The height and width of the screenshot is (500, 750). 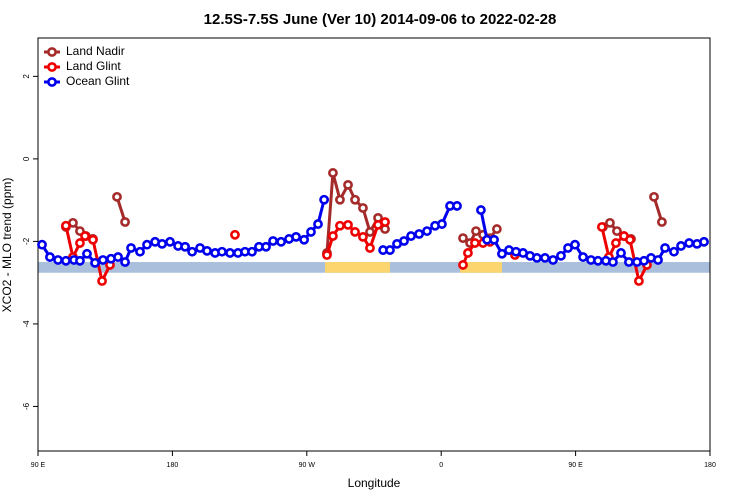 What do you see at coordinates (26, 76) in the screenshot?
I see `y-tick-label: 2` at bounding box center [26, 76].